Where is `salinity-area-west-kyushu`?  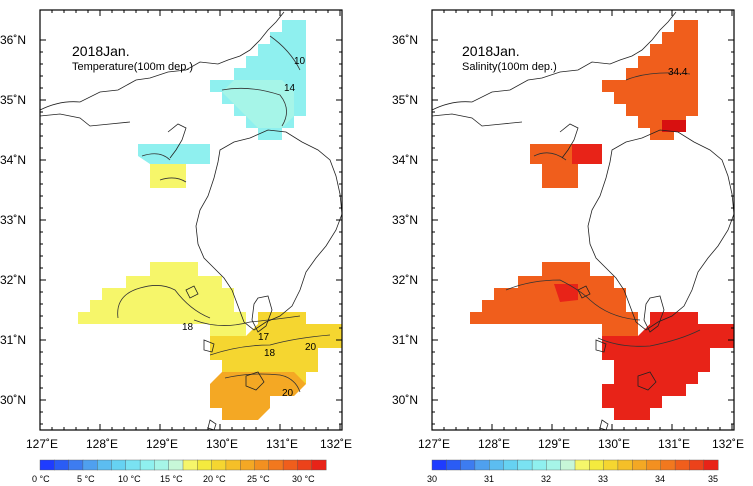 salinity-area-west-kyushu is located at coordinates (554, 299).